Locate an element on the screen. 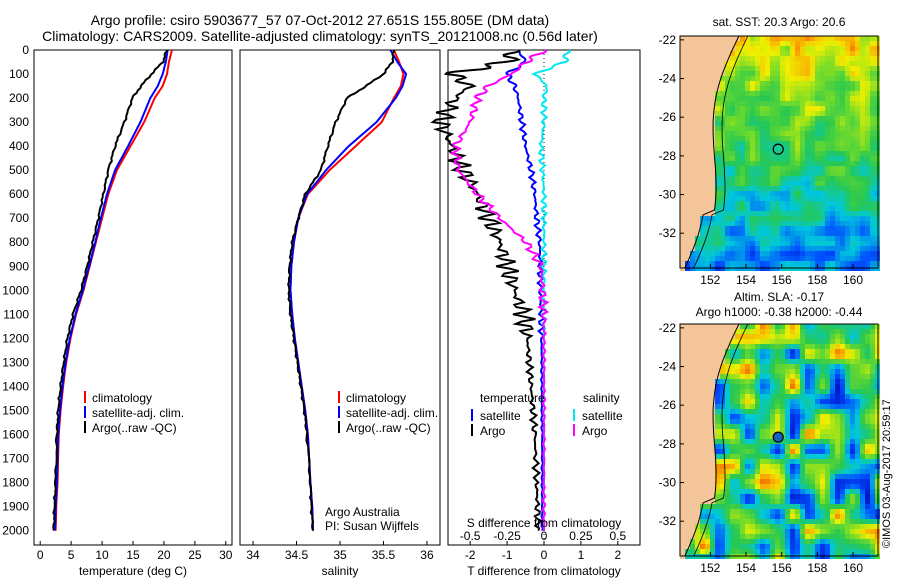 The image size is (900, 580). depth-tick-label-1200: 1200 is located at coordinates (15, 338).